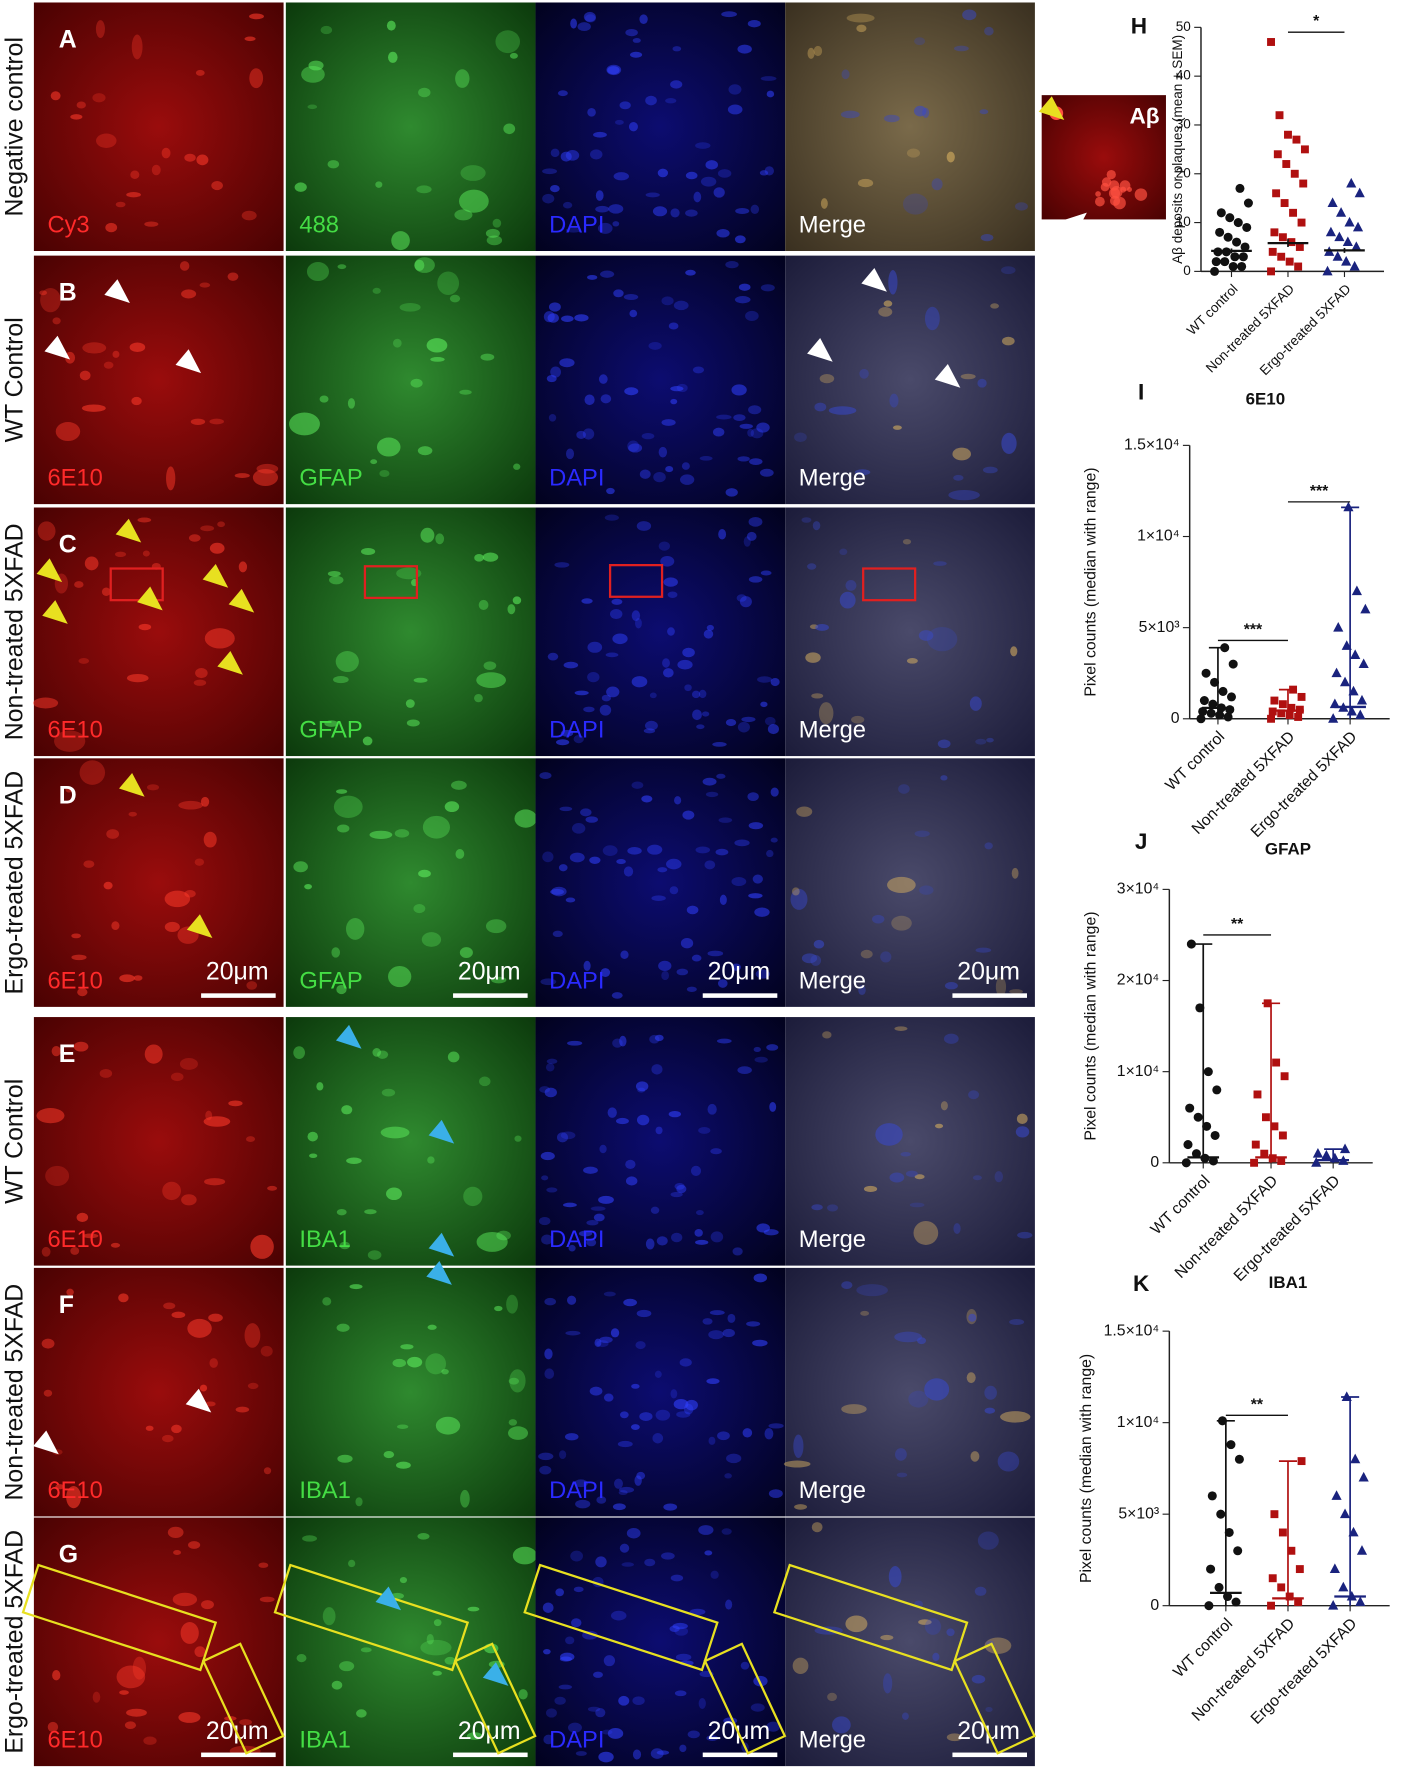 The width and height of the screenshot is (1410, 1772). Describe the element at coordinates (1132, 1330) in the screenshot. I see `y-tick-label: 1.5×10⁴` at that location.